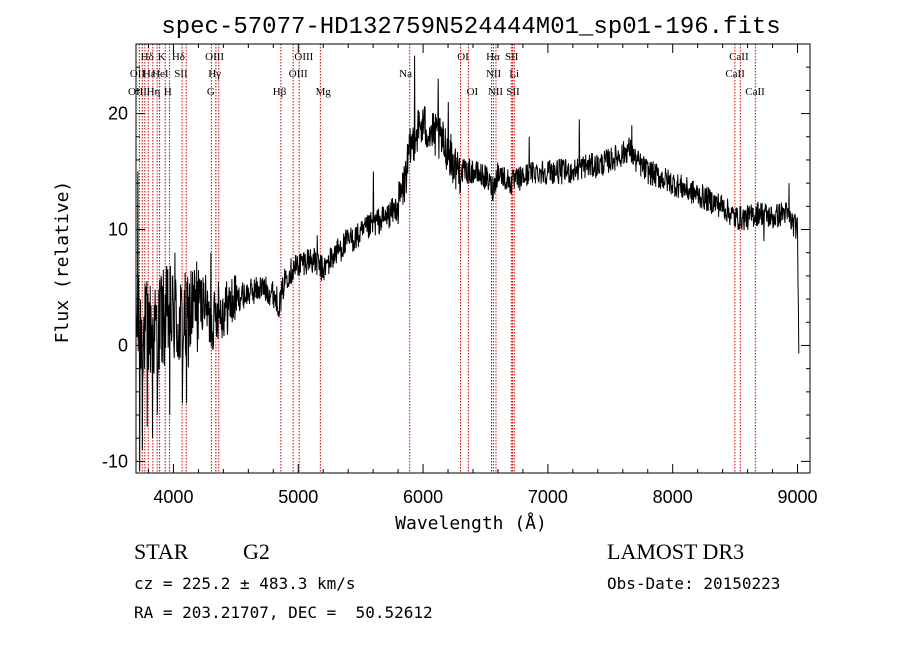  What do you see at coordinates (149, 74) in the screenshot?
I see `line-label: Hε` at bounding box center [149, 74].